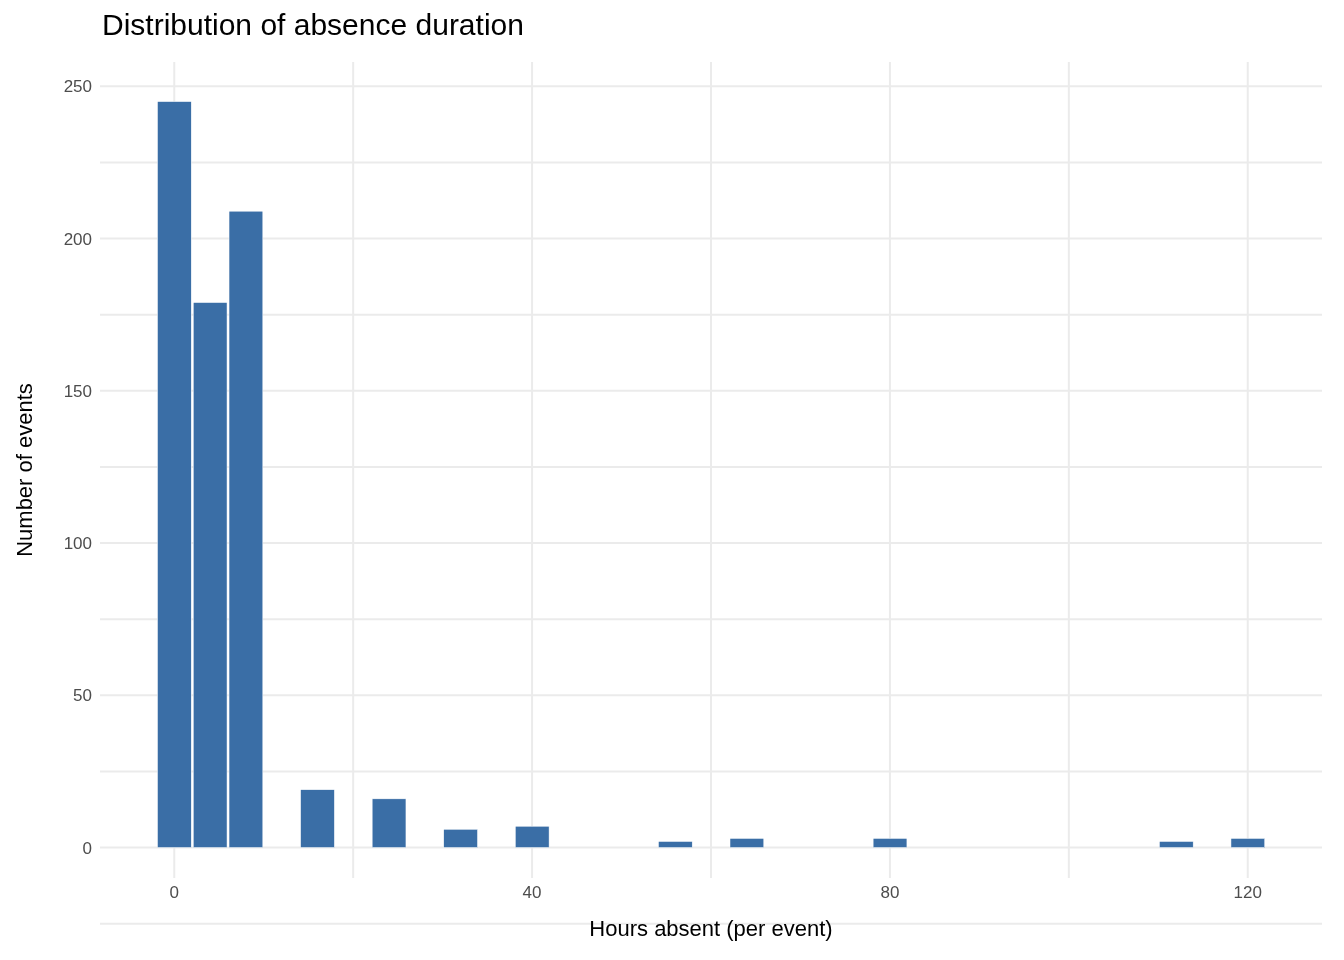  Describe the element at coordinates (174, 893) in the screenshot. I see `x-tick-label: 0` at that location.